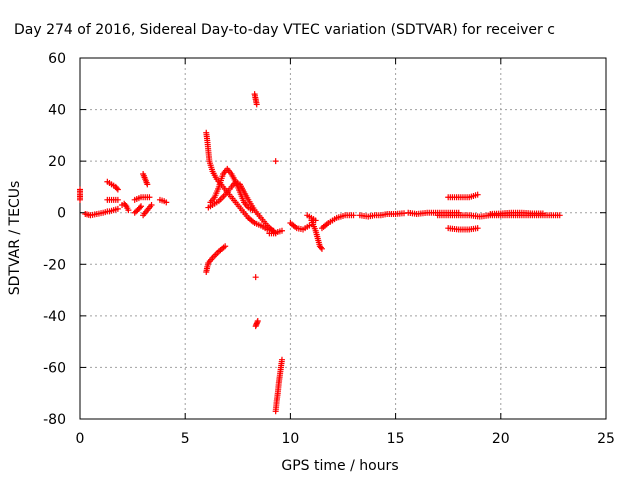 The height and width of the screenshot is (480, 640). I want to click on x-tick-label: 0, so click(80, 439).